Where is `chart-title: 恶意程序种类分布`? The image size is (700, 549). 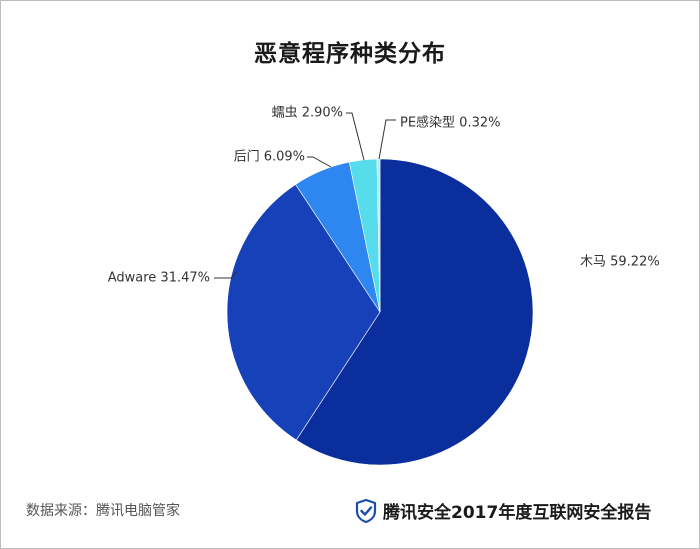 chart-title: 恶意程序种类分布 is located at coordinates (350, 54).